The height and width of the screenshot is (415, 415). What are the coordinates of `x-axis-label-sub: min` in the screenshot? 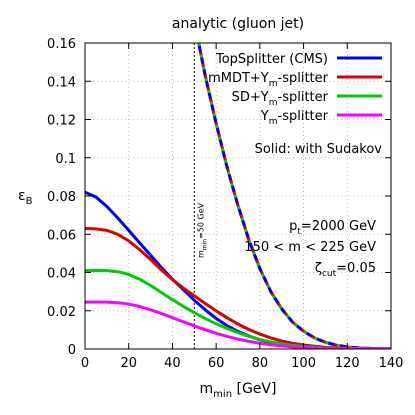 It's located at (222, 394).